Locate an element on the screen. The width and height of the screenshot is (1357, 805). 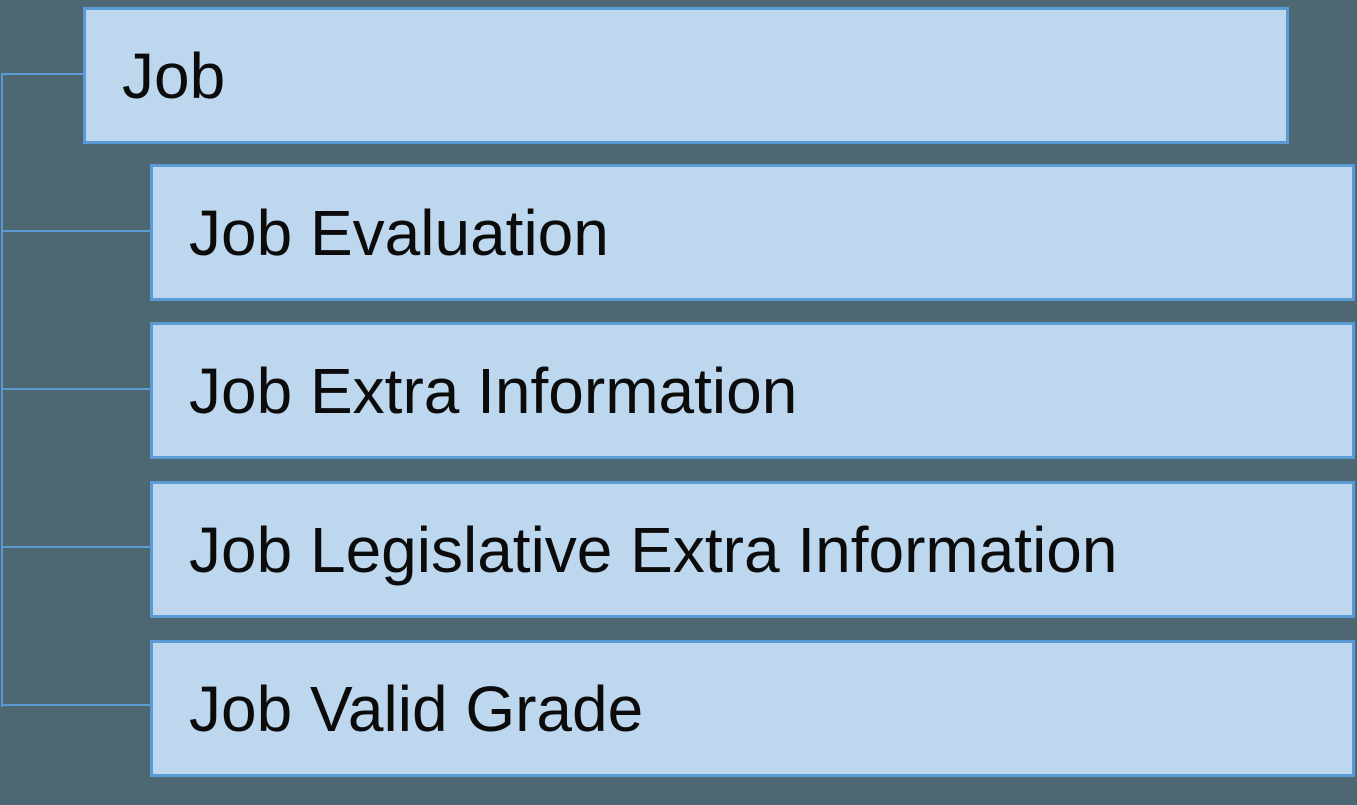
connector-vertical-line is located at coordinates (2, 390).